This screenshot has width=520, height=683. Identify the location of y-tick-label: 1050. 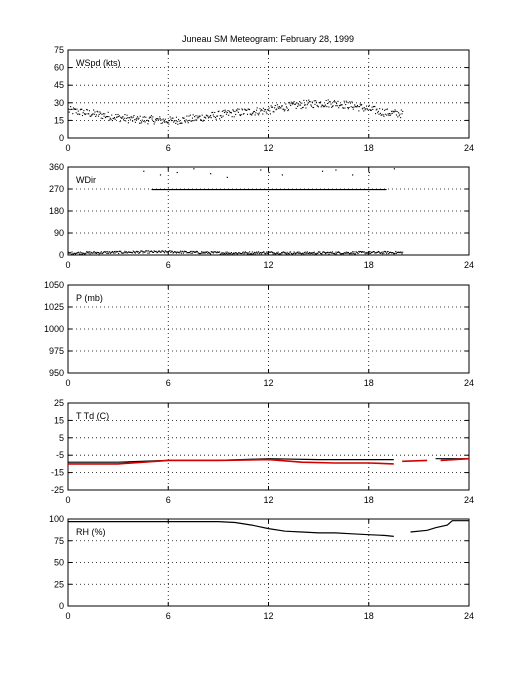
(54, 285).